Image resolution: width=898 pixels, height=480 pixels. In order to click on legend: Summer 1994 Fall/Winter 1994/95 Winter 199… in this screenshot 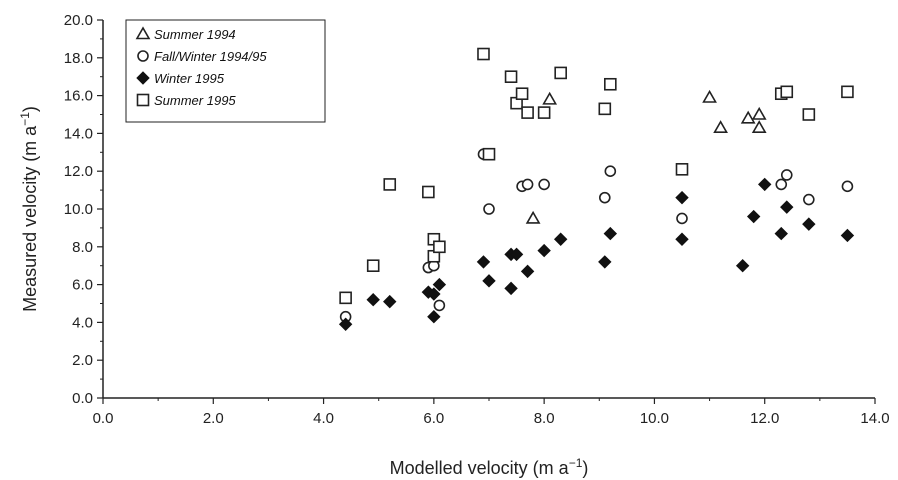, I will do `click(225, 71)`.